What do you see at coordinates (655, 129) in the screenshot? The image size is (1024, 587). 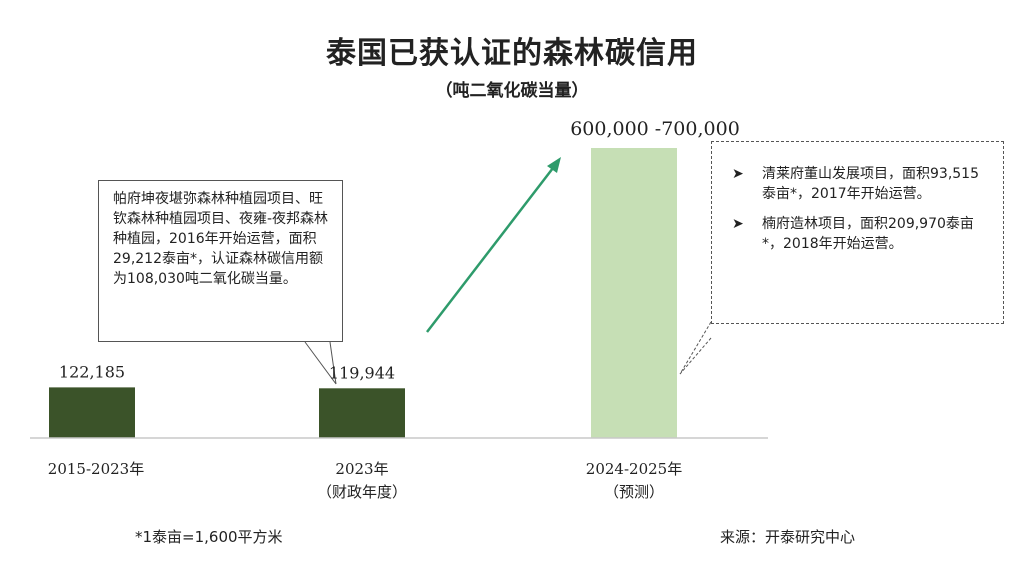 I see `bar-value-label: 600,000 -700,000` at bounding box center [655, 129].